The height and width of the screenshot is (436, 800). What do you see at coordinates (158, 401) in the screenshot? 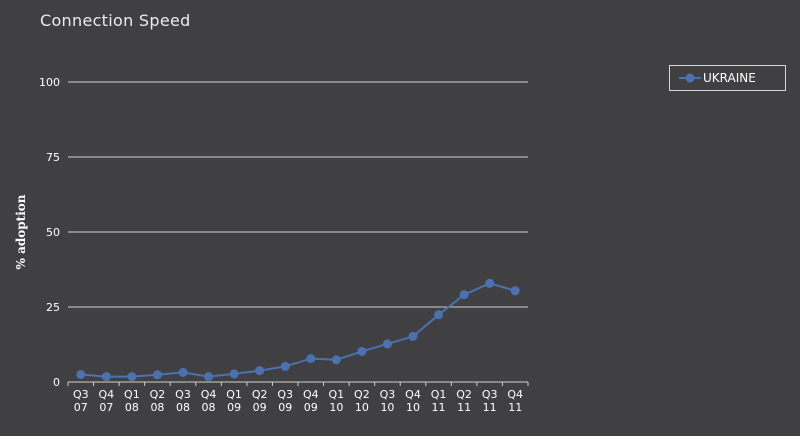
I see `x-tick-label: Q2 08` at bounding box center [158, 401].